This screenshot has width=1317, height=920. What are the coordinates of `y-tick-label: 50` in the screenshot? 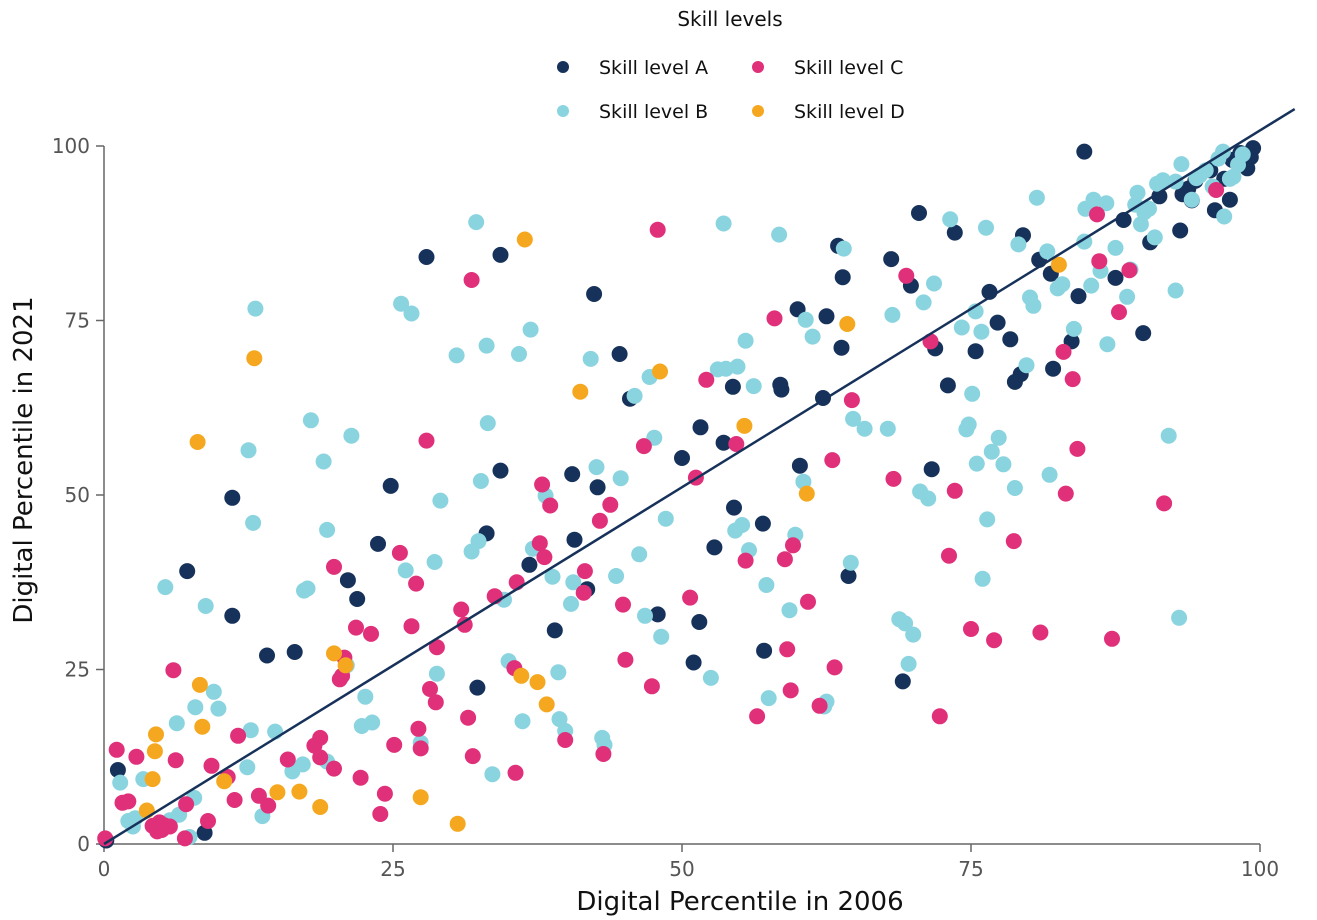 It's located at (77, 495).